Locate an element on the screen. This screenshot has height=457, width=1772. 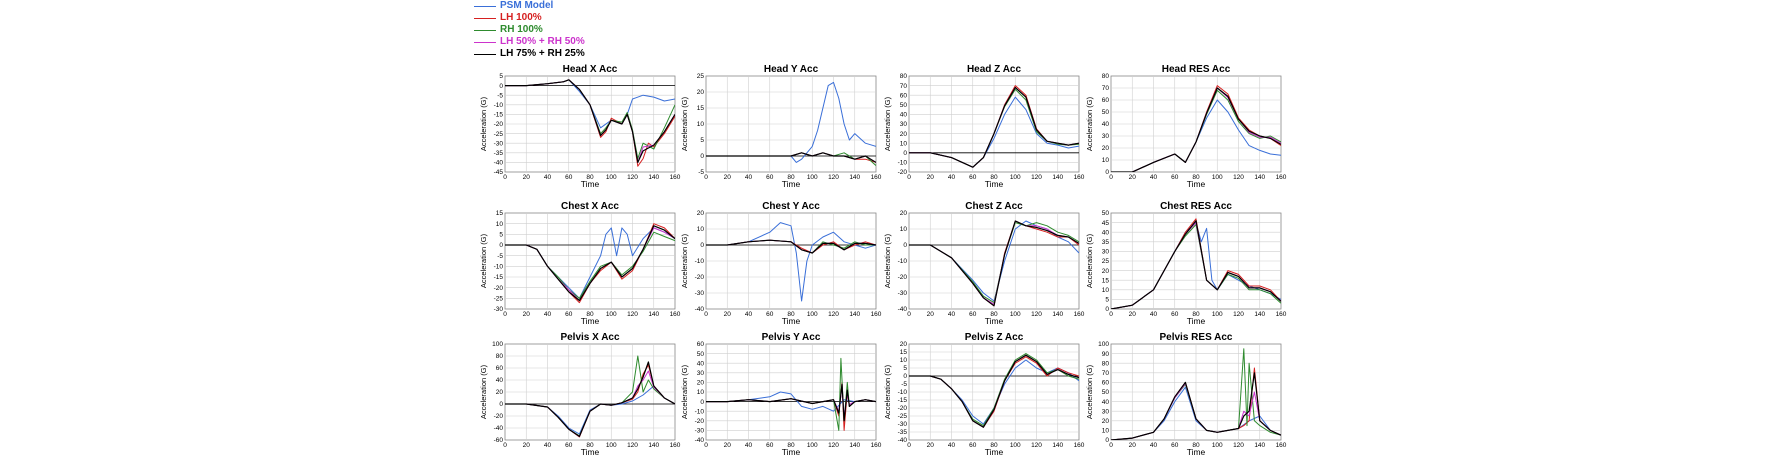
y-tick-label: -45 is located at coordinates (499, 172).